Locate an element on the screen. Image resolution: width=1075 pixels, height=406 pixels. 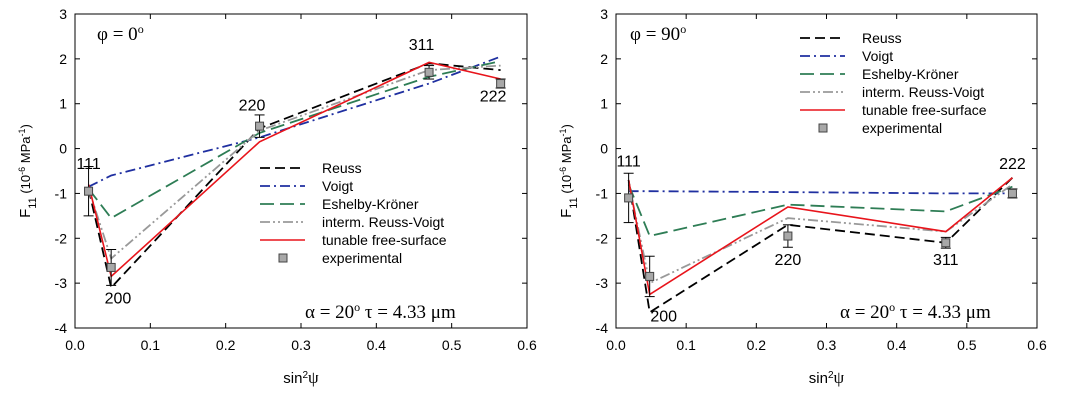
series-line-reuss is located at coordinates (820, 245).